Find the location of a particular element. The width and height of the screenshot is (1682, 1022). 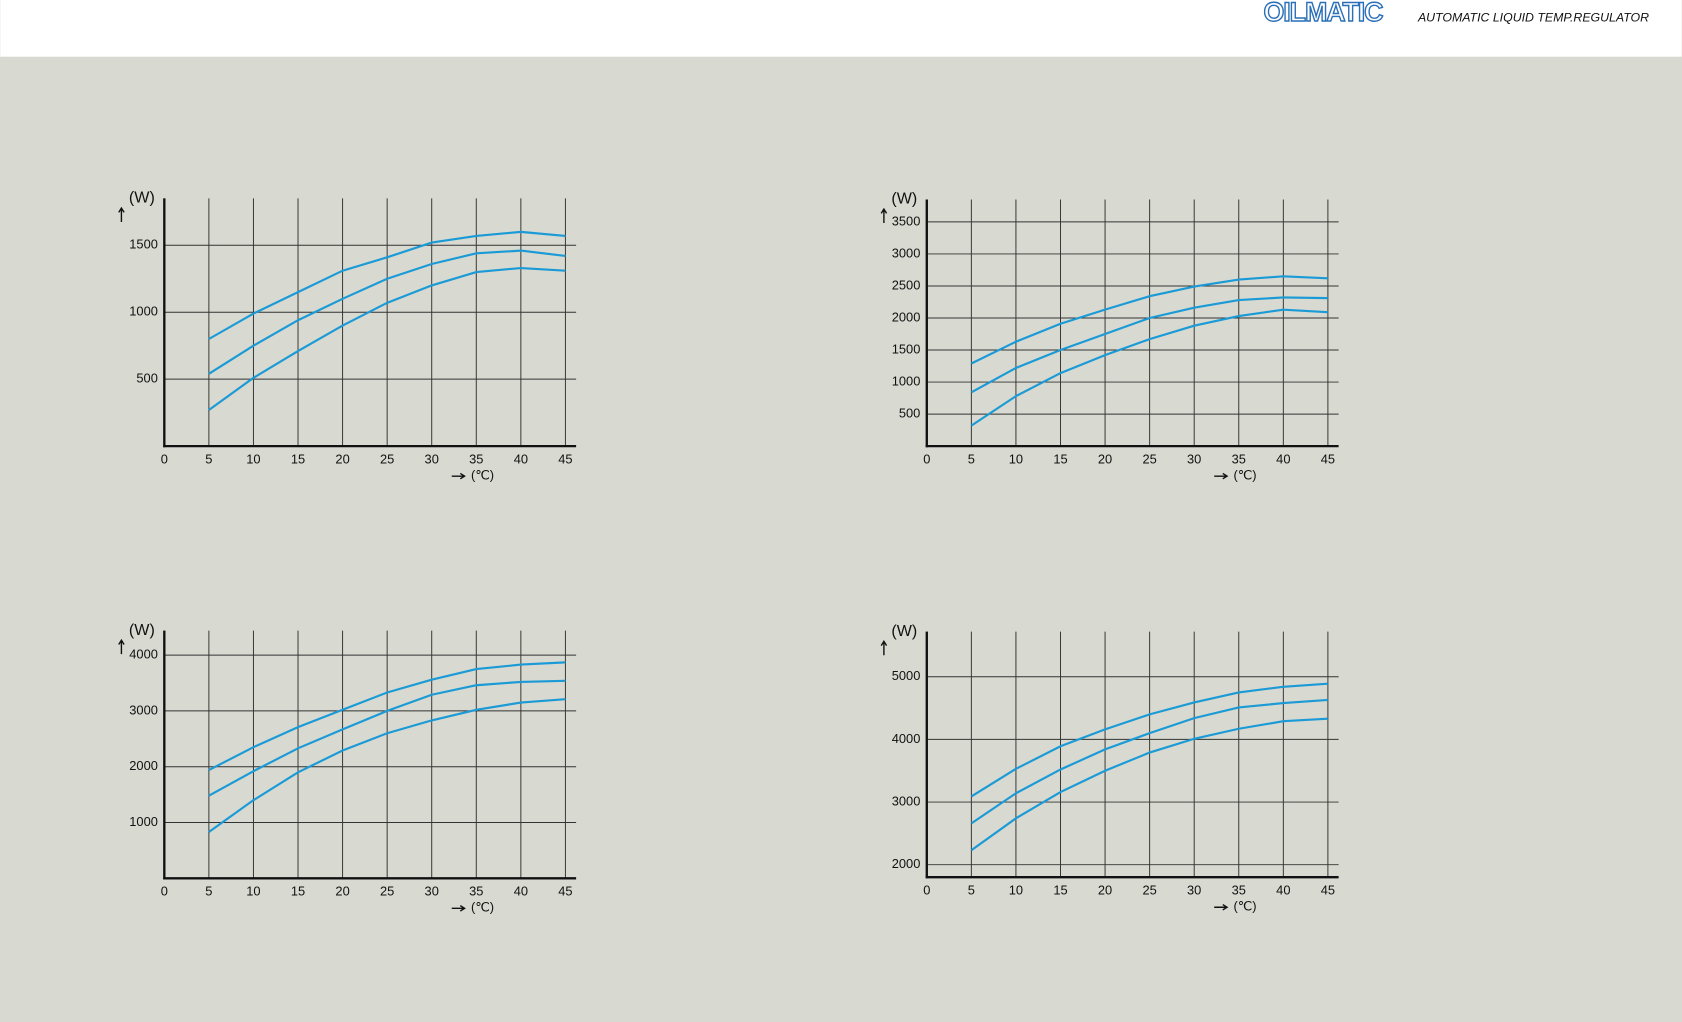

tagline: AUTOMATIC LIQUID TEMP.REGULATOR is located at coordinates (1533, 17).